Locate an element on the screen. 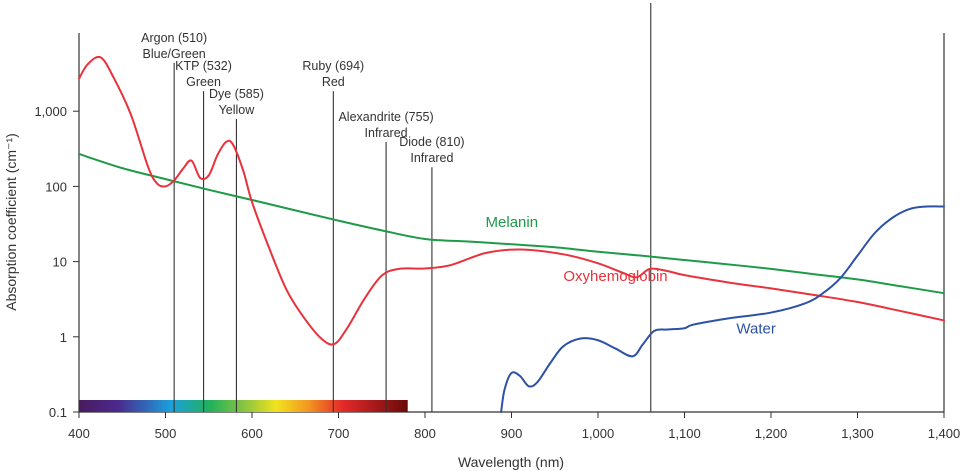 This screenshot has width=966, height=471. laser-name-label: KTP (532) is located at coordinates (203, 66).